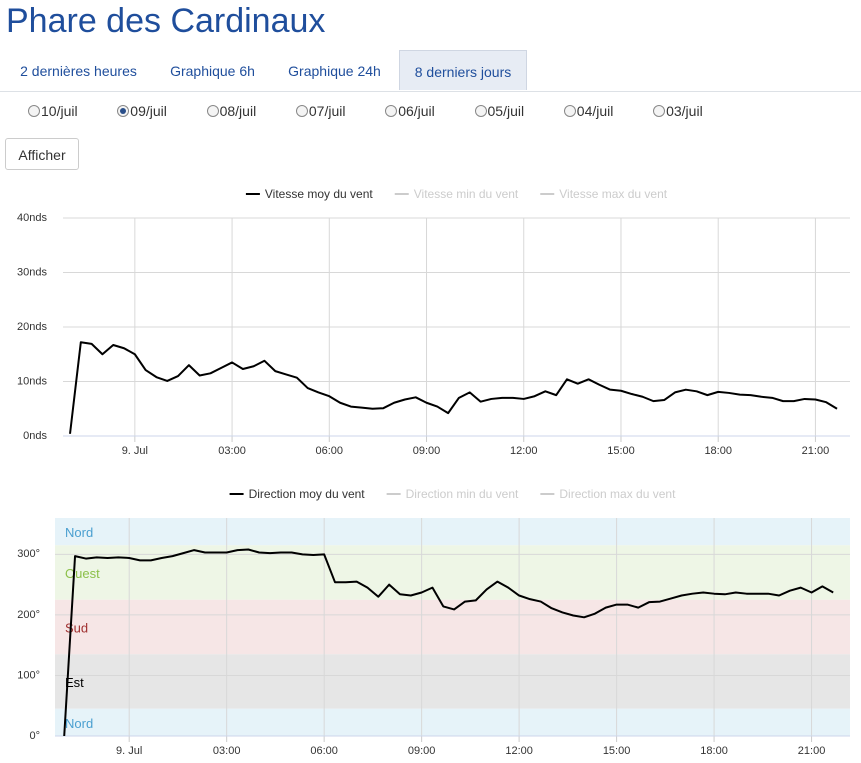 The width and height of the screenshot is (861, 763). Describe the element at coordinates (684, 111) in the screenshot. I see `date-label: 03/juil` at that location.